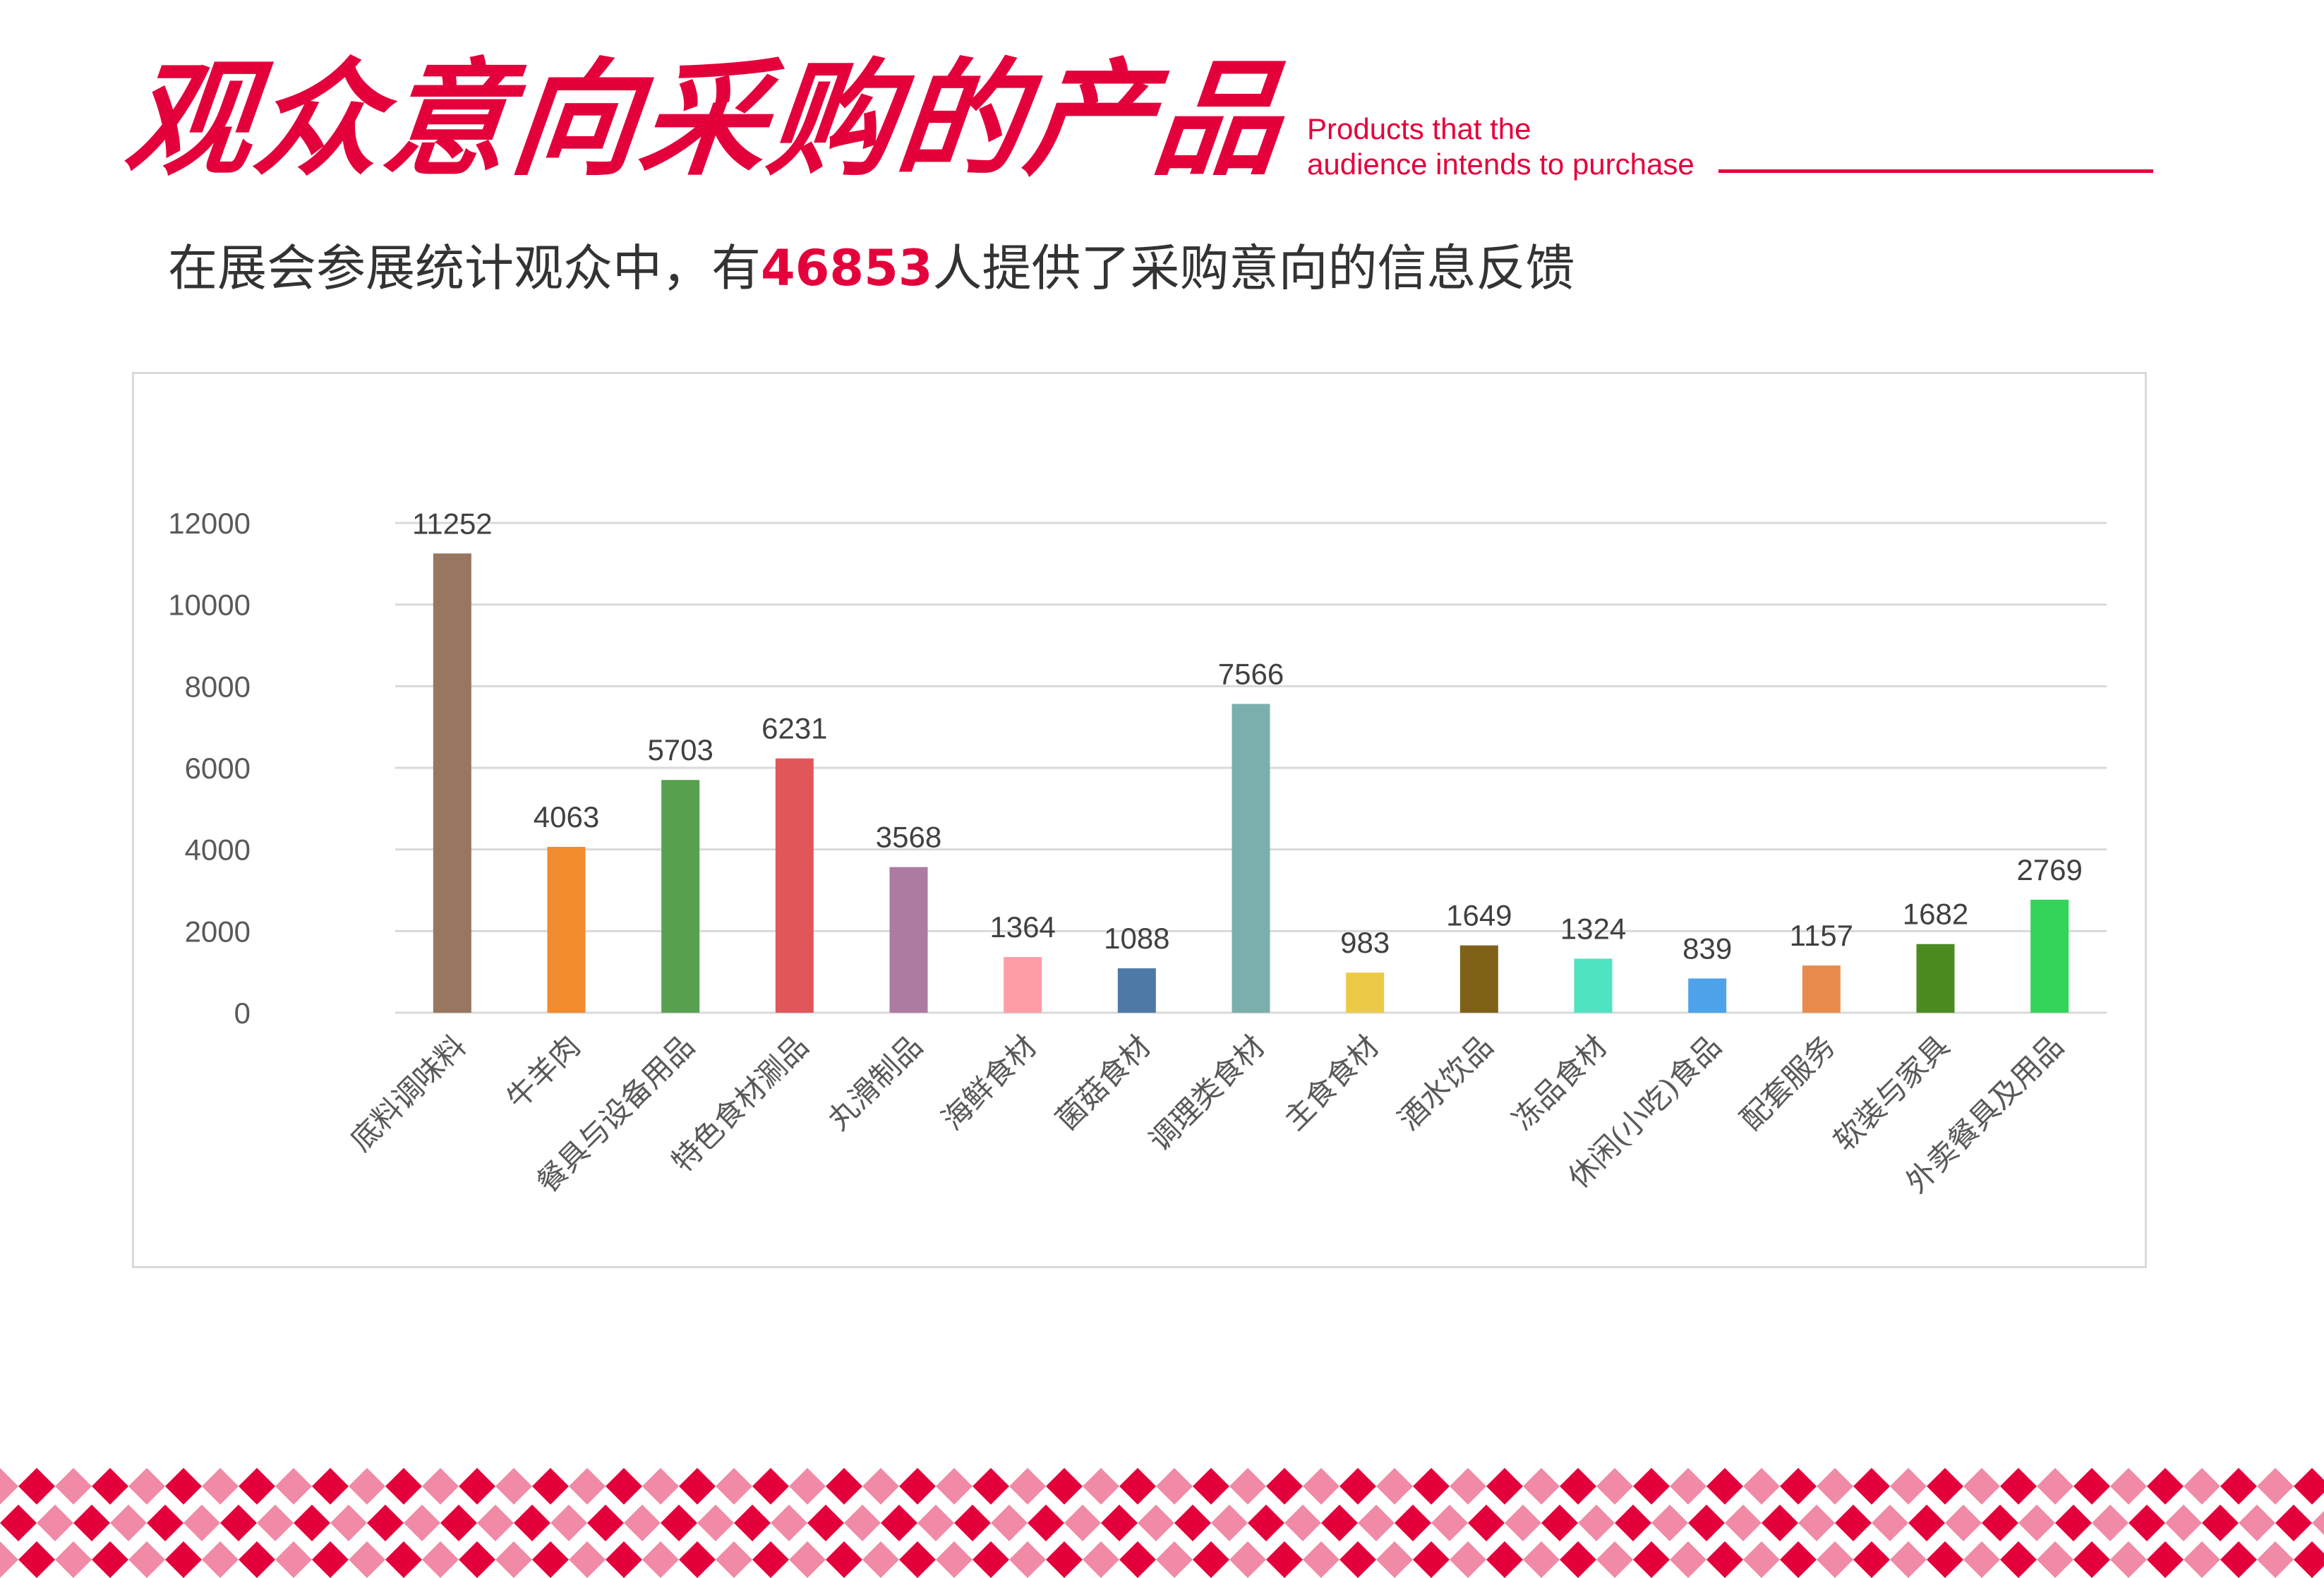 This screenshot has width=2324, height=1578. I want to click on data-label: 3568, so click(909, 837).